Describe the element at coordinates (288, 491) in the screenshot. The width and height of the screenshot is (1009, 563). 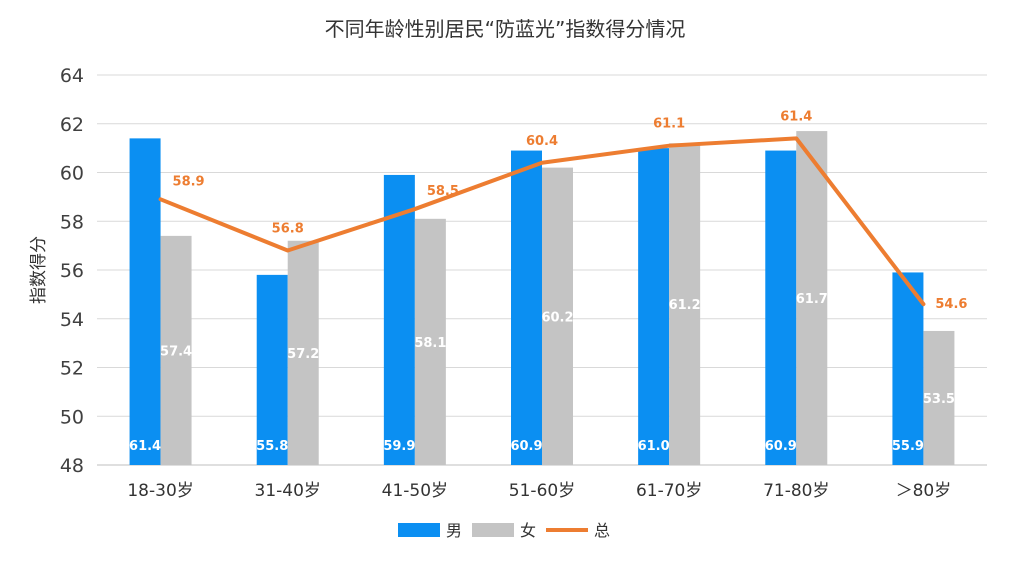
I see `x-tick-label: 31-40岁` at that location.